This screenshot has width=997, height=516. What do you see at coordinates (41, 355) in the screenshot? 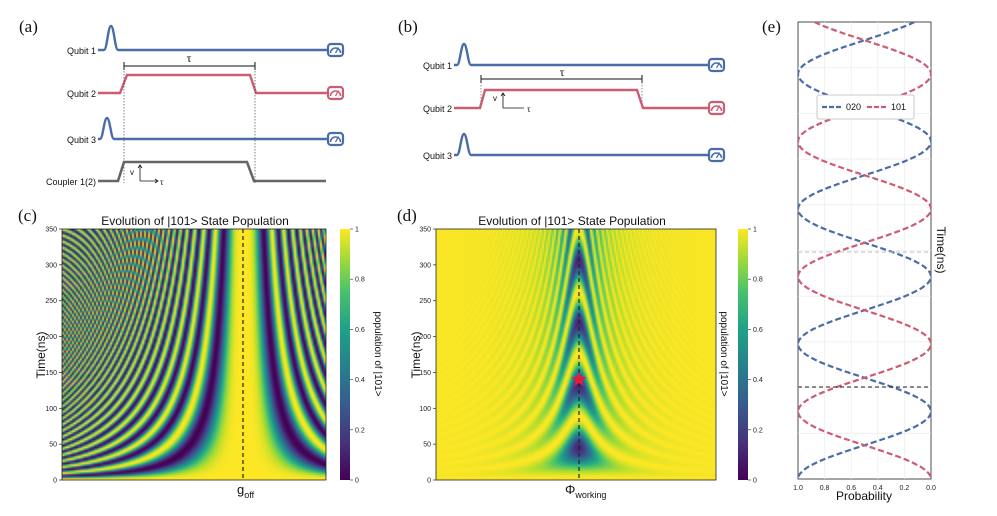
I see `y-axis-label-c: Time(ns)` at bounding box center [41, 355].